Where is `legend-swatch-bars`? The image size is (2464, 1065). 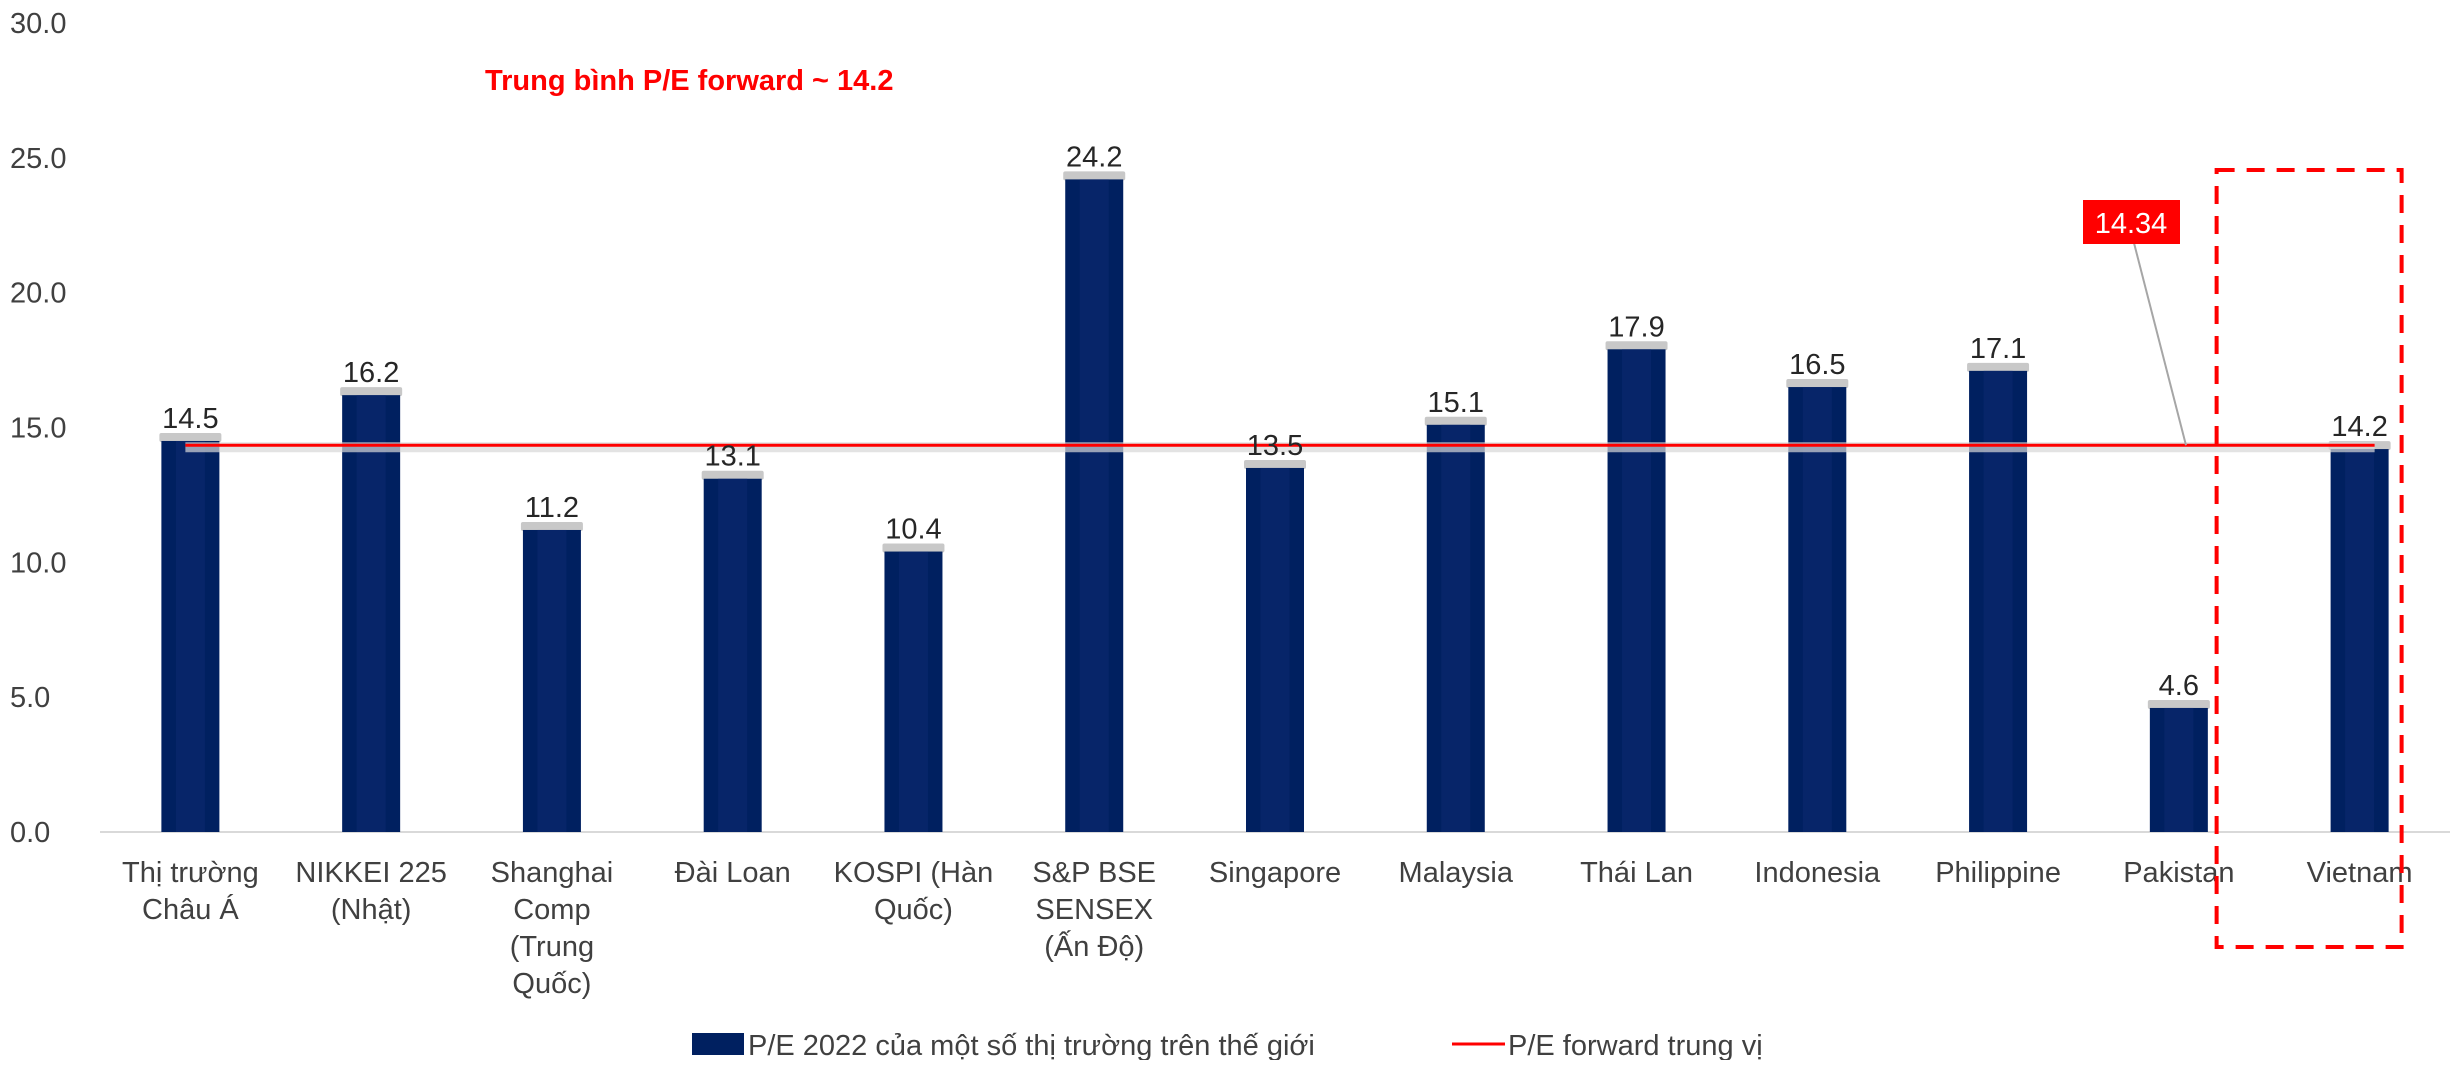
legend-swatch-bars is located at coordinates (718, 1044).